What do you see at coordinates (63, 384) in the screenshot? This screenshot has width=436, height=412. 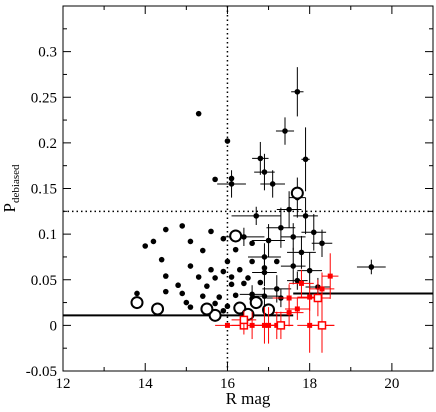 I see `x-tick-label: 12` at bounding box center [63, 384].